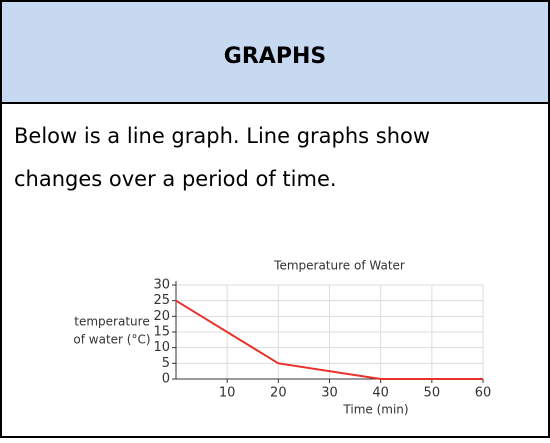 This screenshot has width=550, height=443. Describe the element at coordinates (222, 136) in the screenshot. I see `body-line: Below is a line graph. Line graphs show` at that location.